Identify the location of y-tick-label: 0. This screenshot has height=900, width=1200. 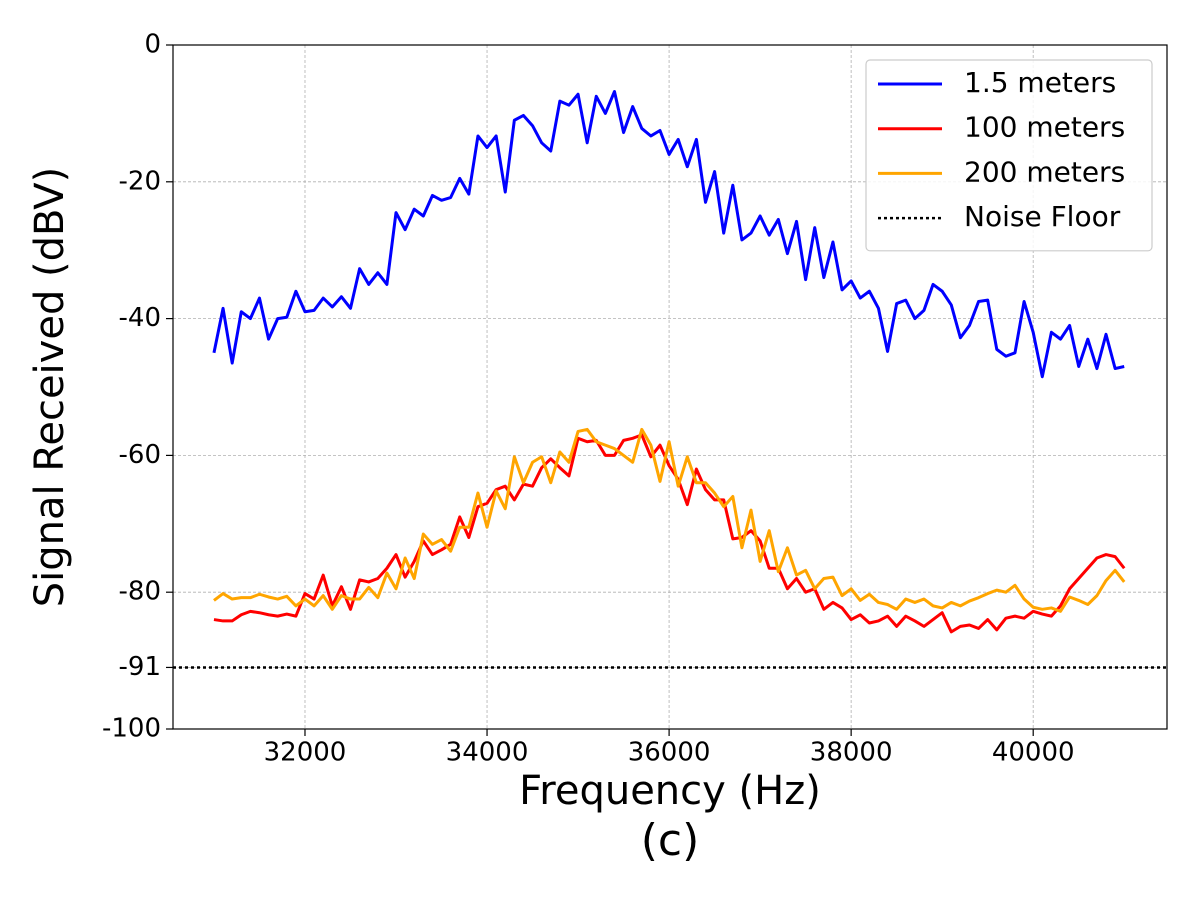
(152, 45).